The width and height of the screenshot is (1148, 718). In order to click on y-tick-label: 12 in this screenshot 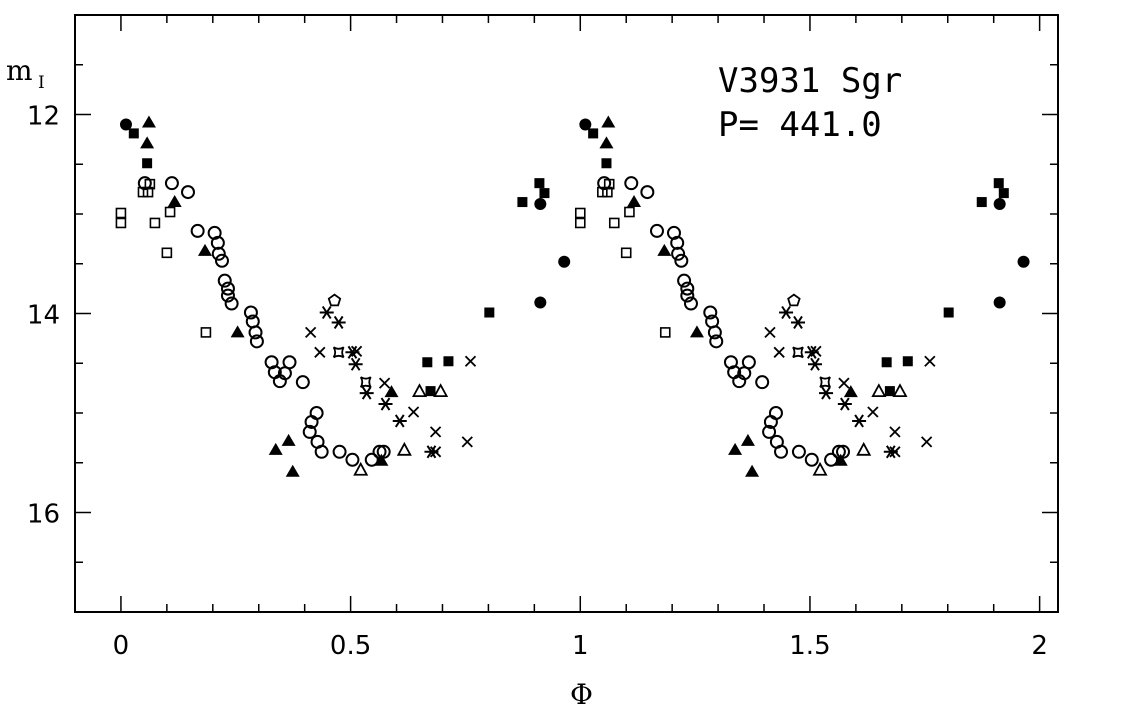, I will do `click(43, 117)`.